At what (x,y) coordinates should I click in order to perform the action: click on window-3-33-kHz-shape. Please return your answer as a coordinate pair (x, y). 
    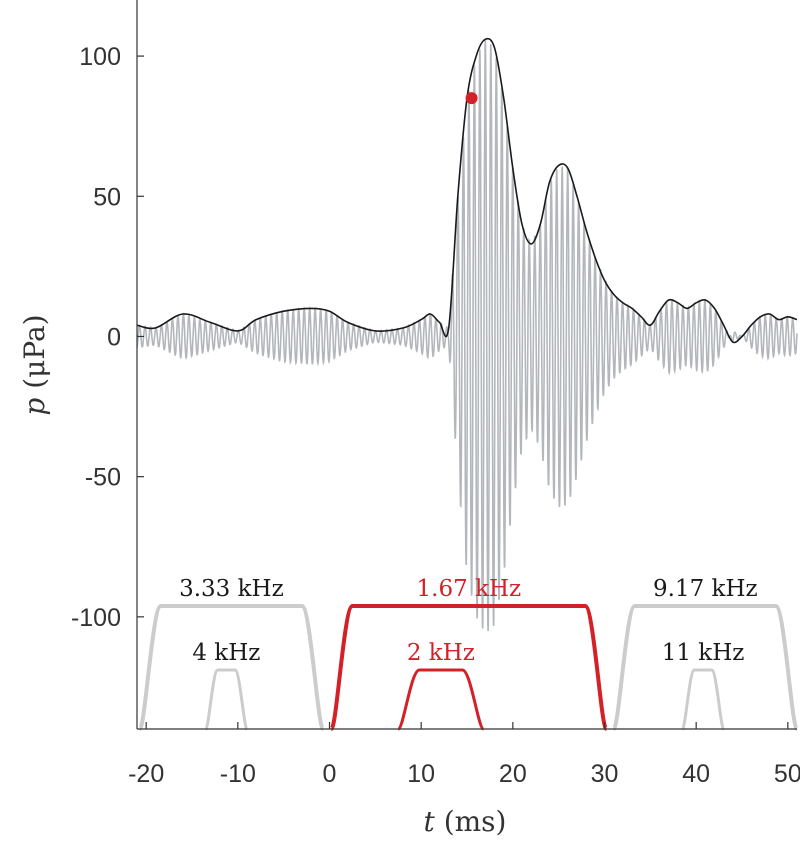
    Looking at the image, I should click on (231, 667).